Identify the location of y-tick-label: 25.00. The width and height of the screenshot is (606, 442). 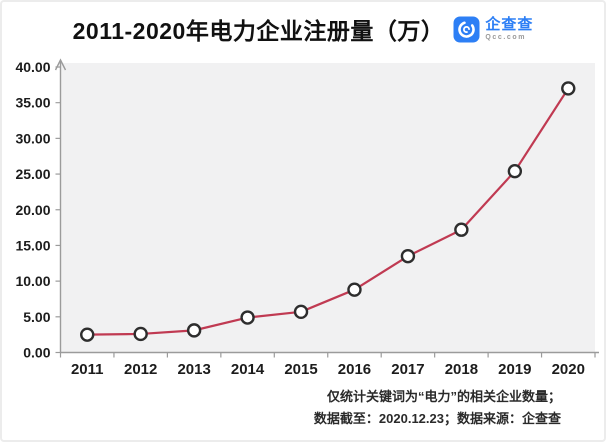
(32, 174).